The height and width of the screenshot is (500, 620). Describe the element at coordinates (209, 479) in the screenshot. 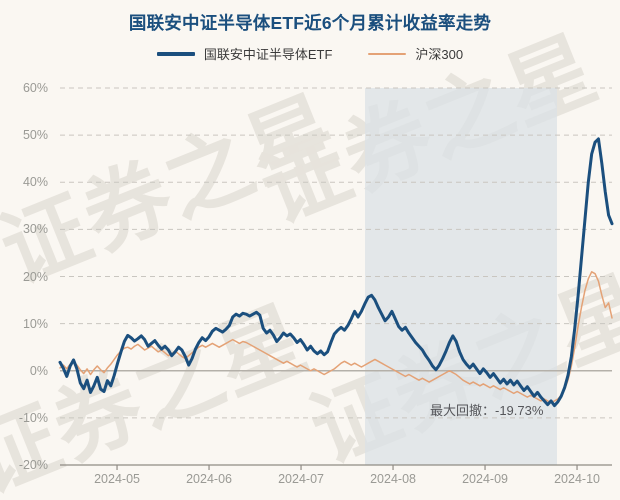

I see `x-axis-tick-label: 2024-06` at that location.